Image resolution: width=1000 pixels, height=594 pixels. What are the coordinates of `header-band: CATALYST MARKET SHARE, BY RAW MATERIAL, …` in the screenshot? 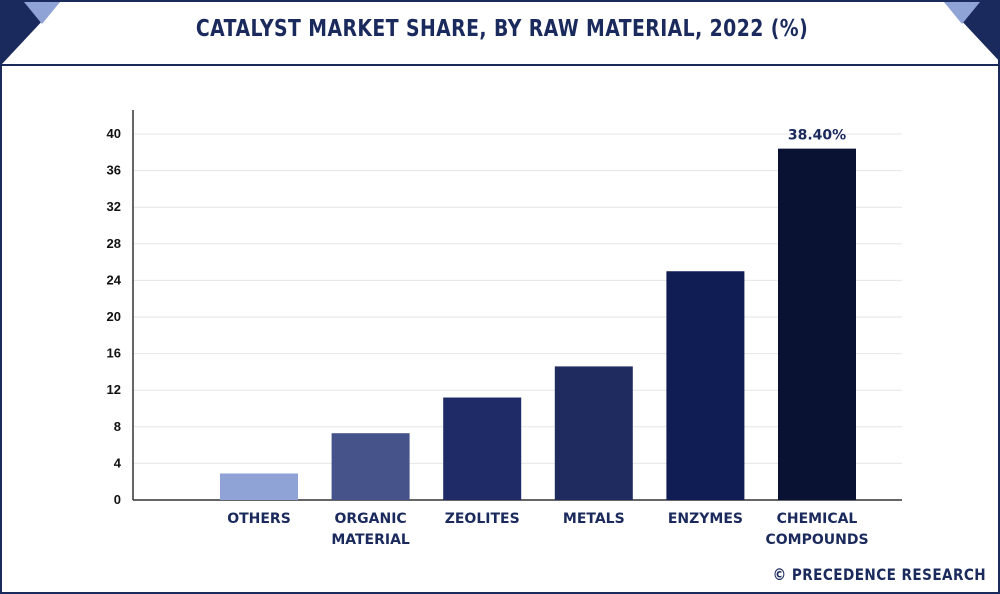 It's located at (500, 34).